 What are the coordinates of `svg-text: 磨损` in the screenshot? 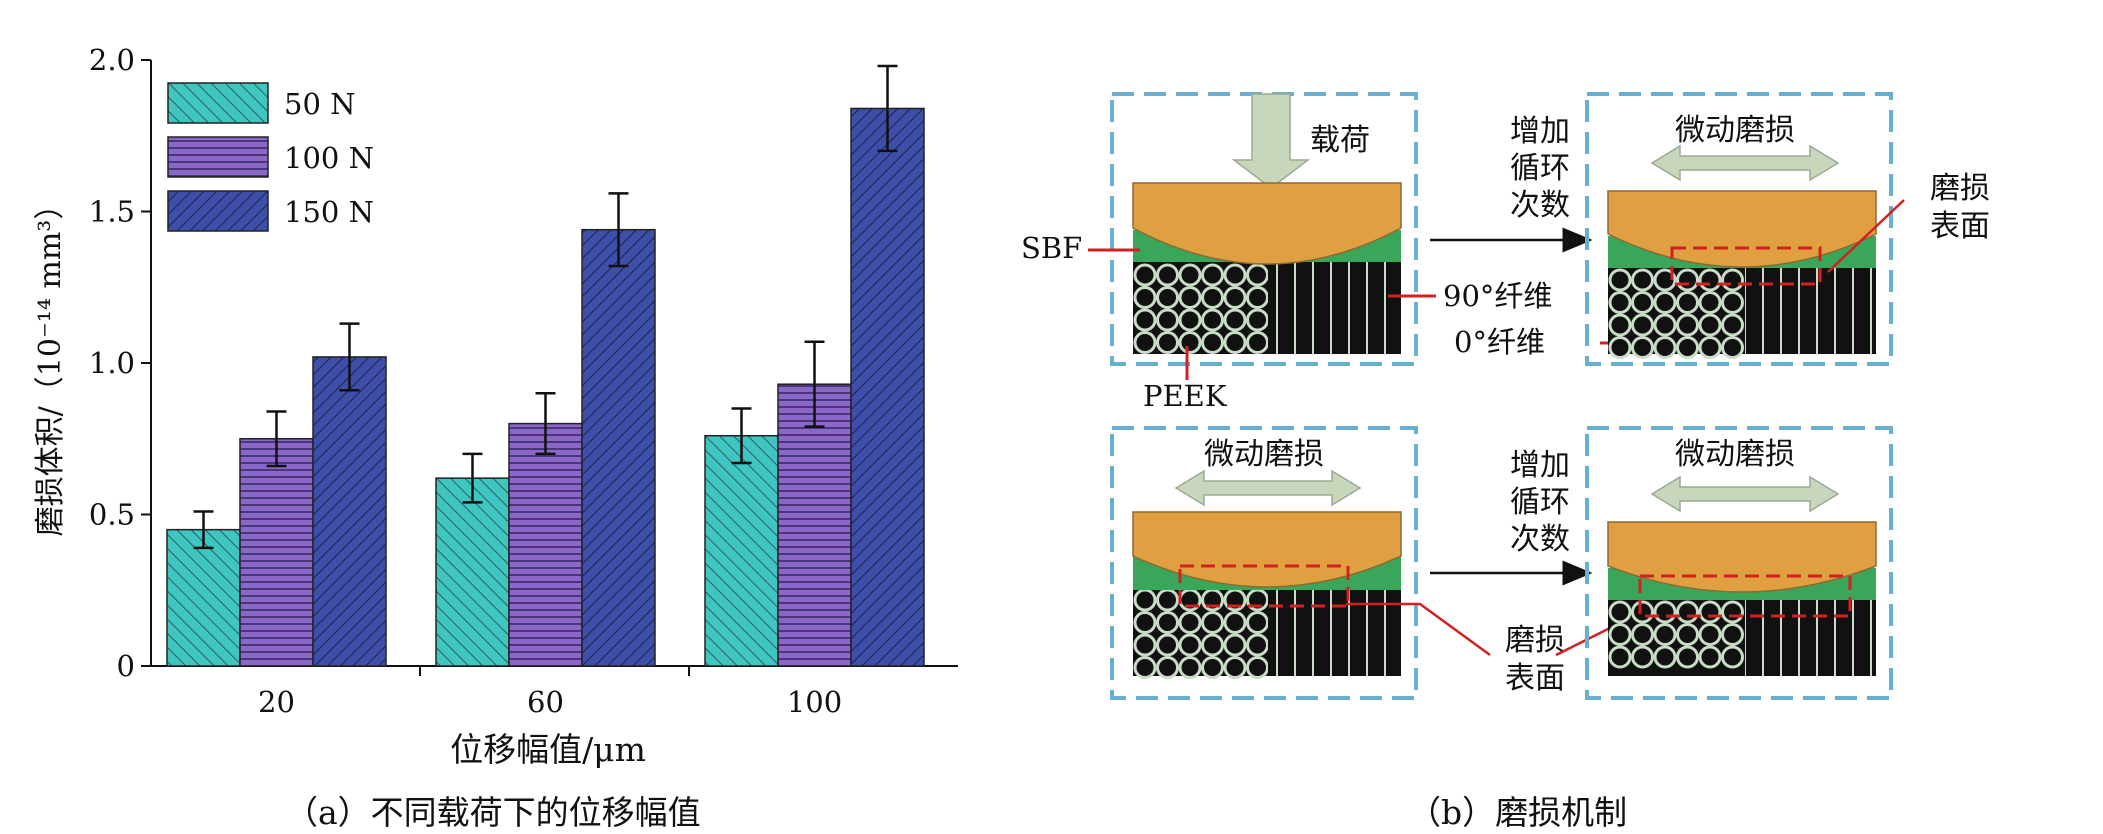 It's located at (1535, 640).